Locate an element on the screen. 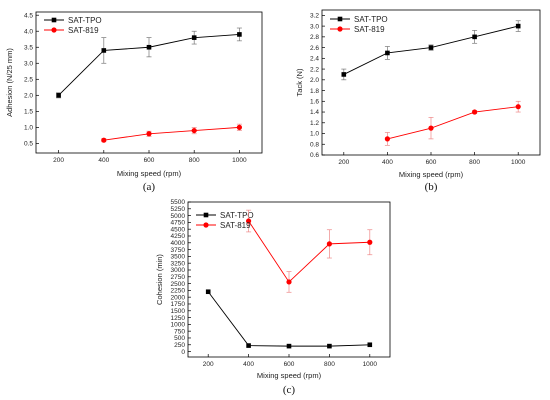 The image size is (550, 400). y-tick-label: 0.8 is located at coordinates (314, 144).